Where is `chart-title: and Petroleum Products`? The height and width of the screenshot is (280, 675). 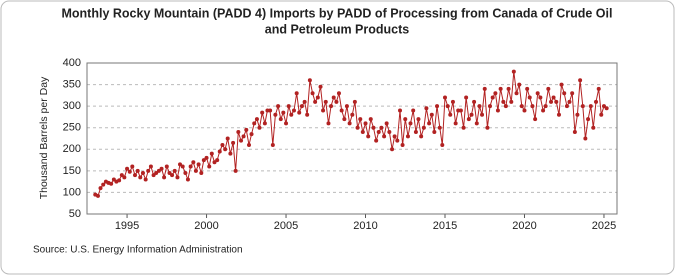
chart-title: and Petroleum Products is located at coordinates (337, 29).